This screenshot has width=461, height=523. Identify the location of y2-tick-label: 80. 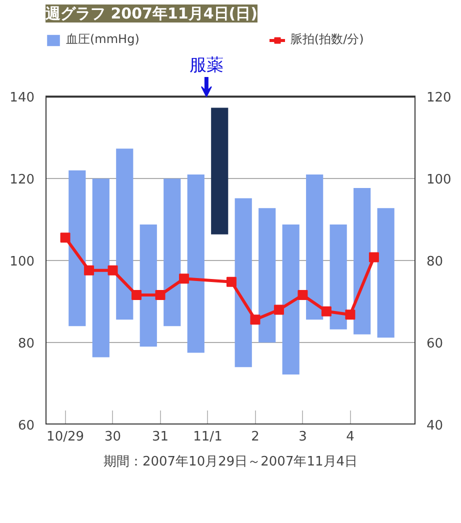
(435, 262).